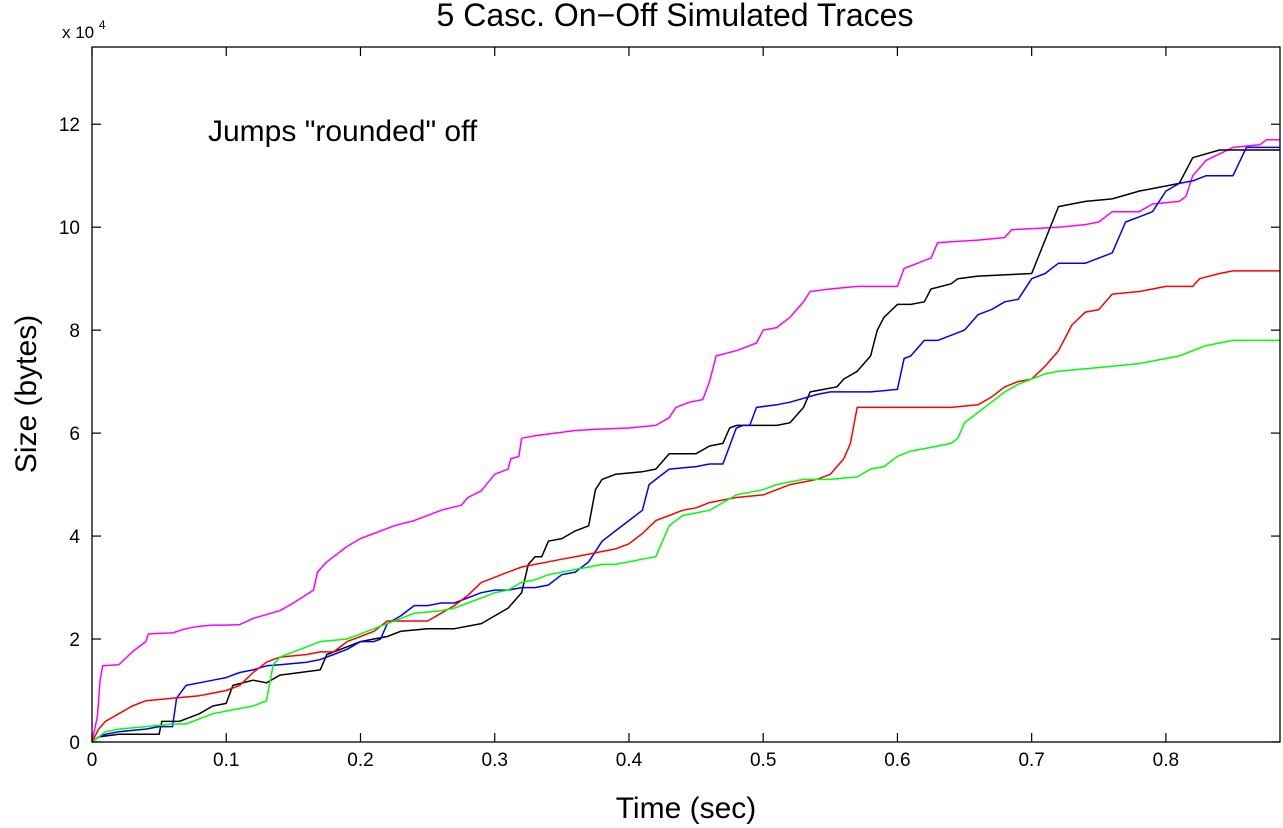  Describe the element at coordinates (102, 25) in the screenshot. I see `y-exponent-power: 4` at that location.